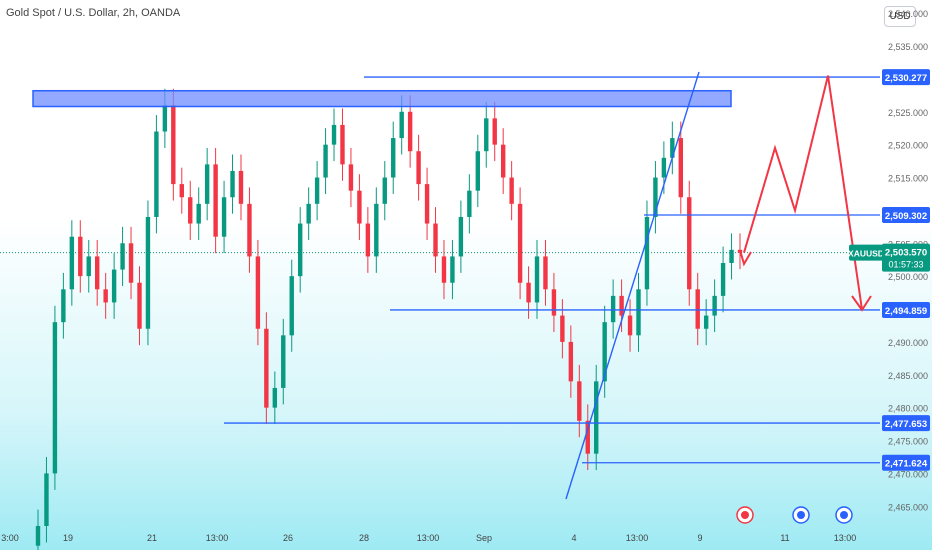 The image size is (932, 550). What do you see at coordinates (784, 538) in the screenshot?
I see `x-tick-label: 11` at bounding box center [784, 538].